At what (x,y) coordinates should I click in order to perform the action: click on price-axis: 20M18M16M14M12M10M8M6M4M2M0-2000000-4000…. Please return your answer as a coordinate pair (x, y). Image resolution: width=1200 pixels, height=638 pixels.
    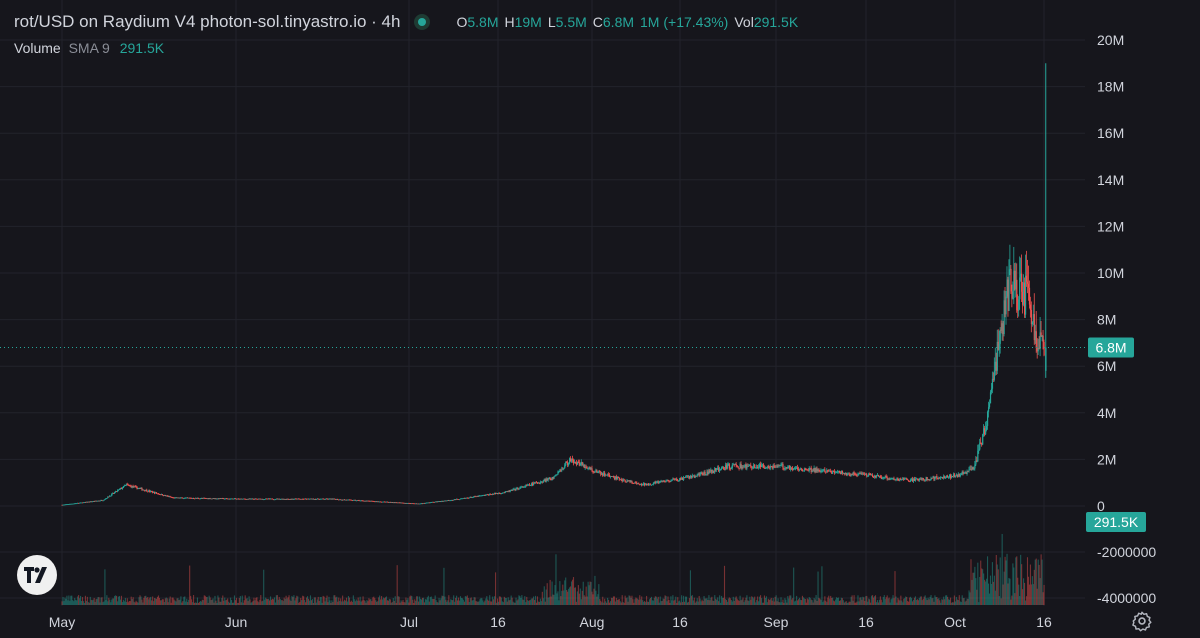
    Looking at the image, I should click on (1126, 319).